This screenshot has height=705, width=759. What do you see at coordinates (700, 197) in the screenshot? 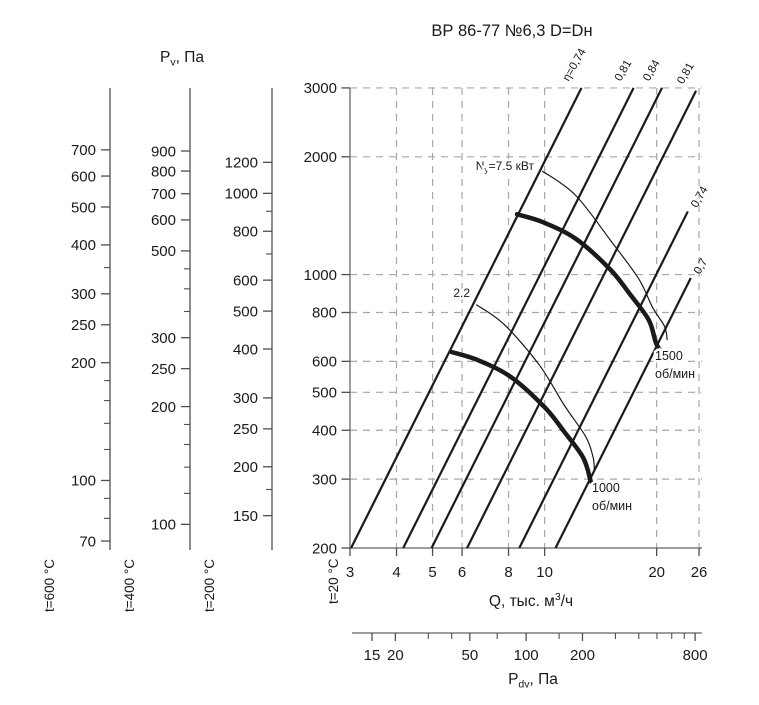
I see `efficiency-label: 0,74` at bounding box center [700, 197].